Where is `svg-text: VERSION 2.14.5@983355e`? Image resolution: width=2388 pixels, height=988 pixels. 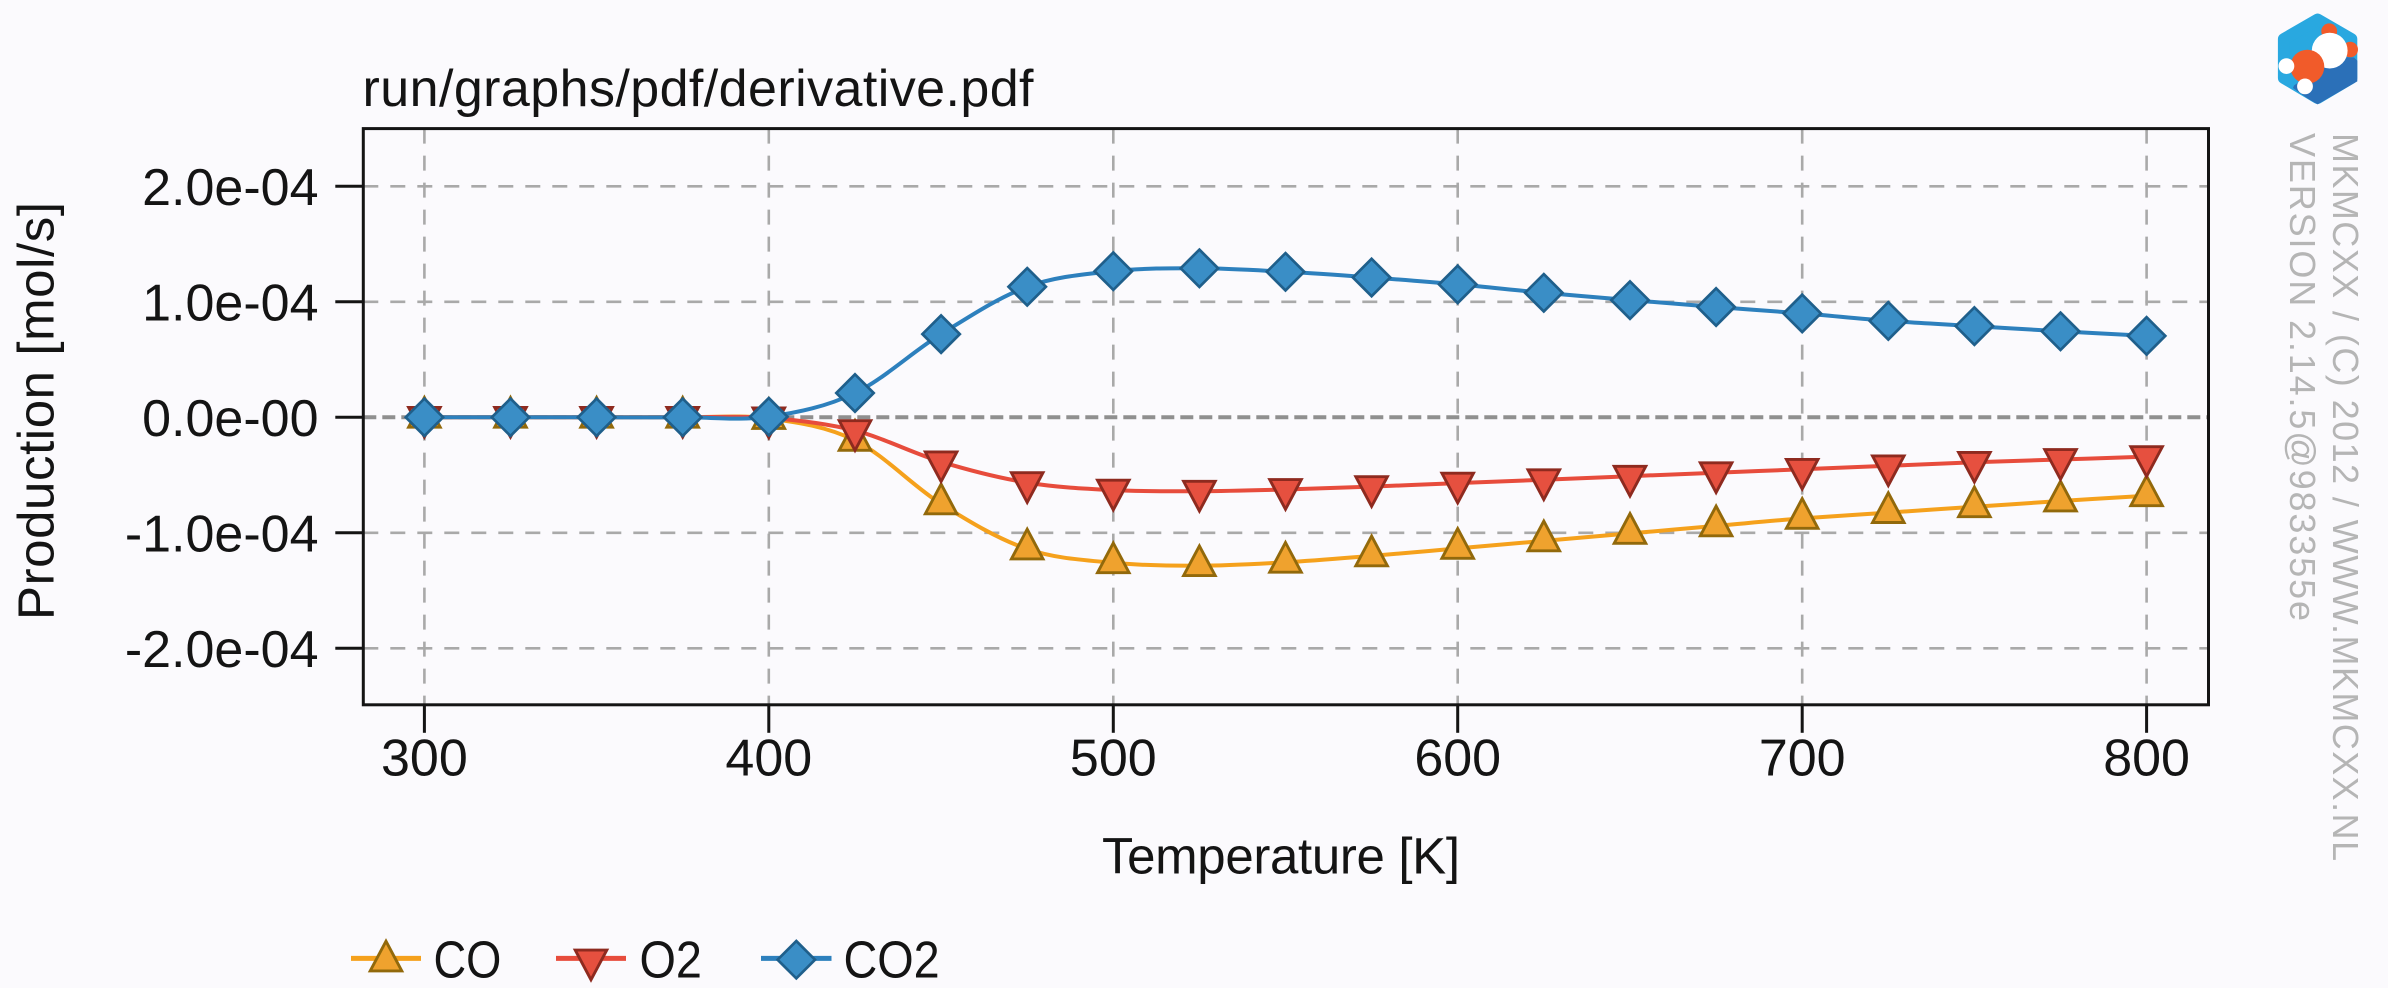
svg-text: VERSION 2.14.5@983355e is located at coordinates (2302, 377).